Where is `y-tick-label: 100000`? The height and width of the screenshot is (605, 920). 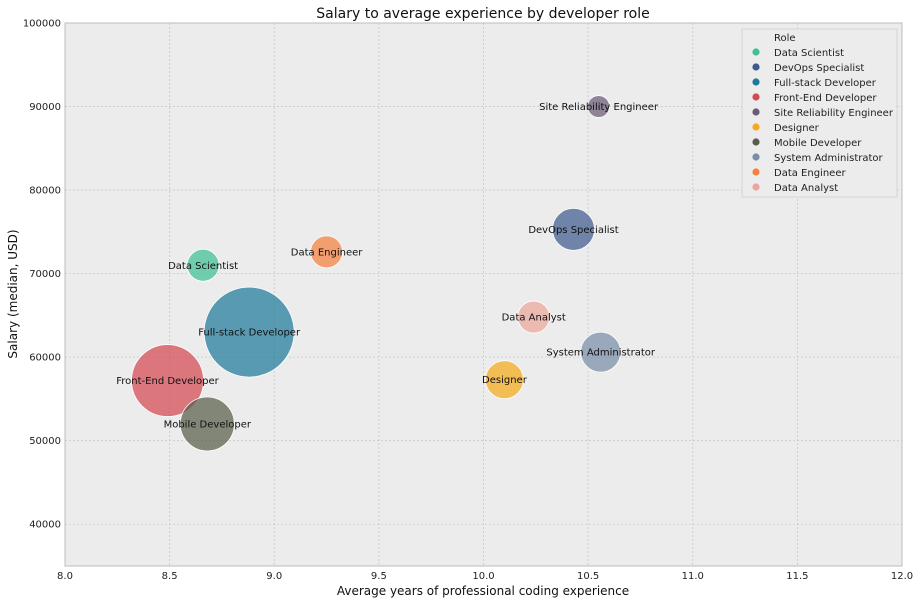 y-tick-label: 100000 is located at coordinates (42, 24).